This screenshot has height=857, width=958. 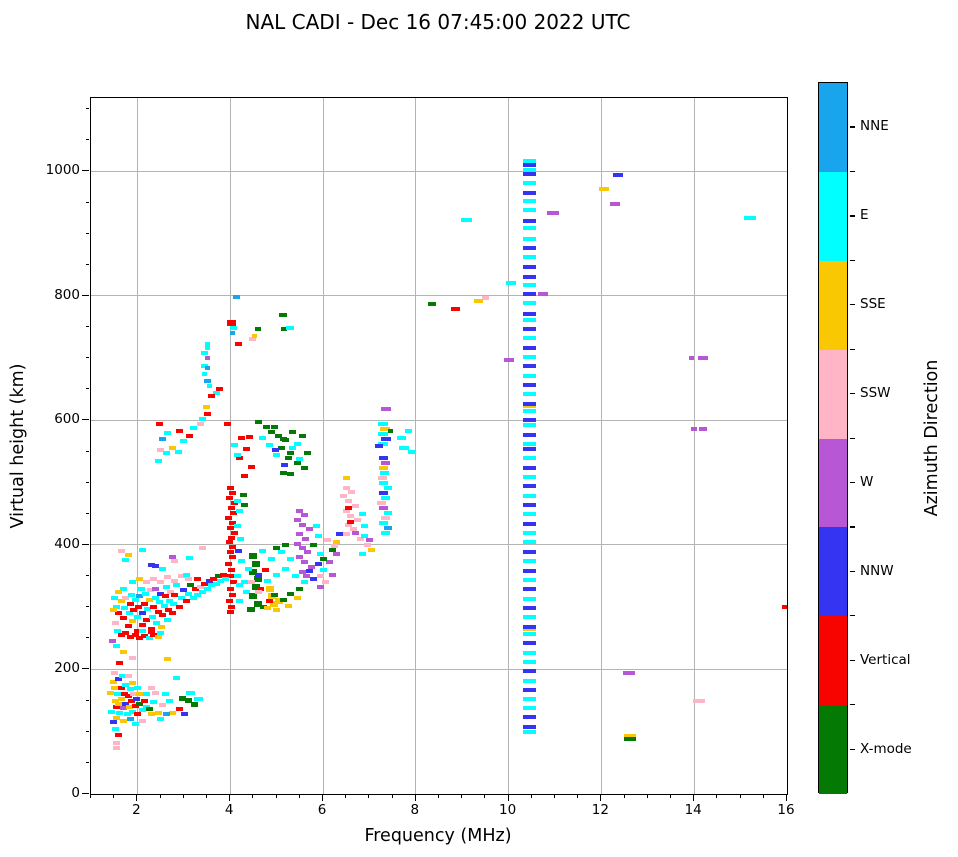 What do you see at coordinates (439, 545) in the screenshot?
I see `gridline-y` at bounding box center [439, 545].